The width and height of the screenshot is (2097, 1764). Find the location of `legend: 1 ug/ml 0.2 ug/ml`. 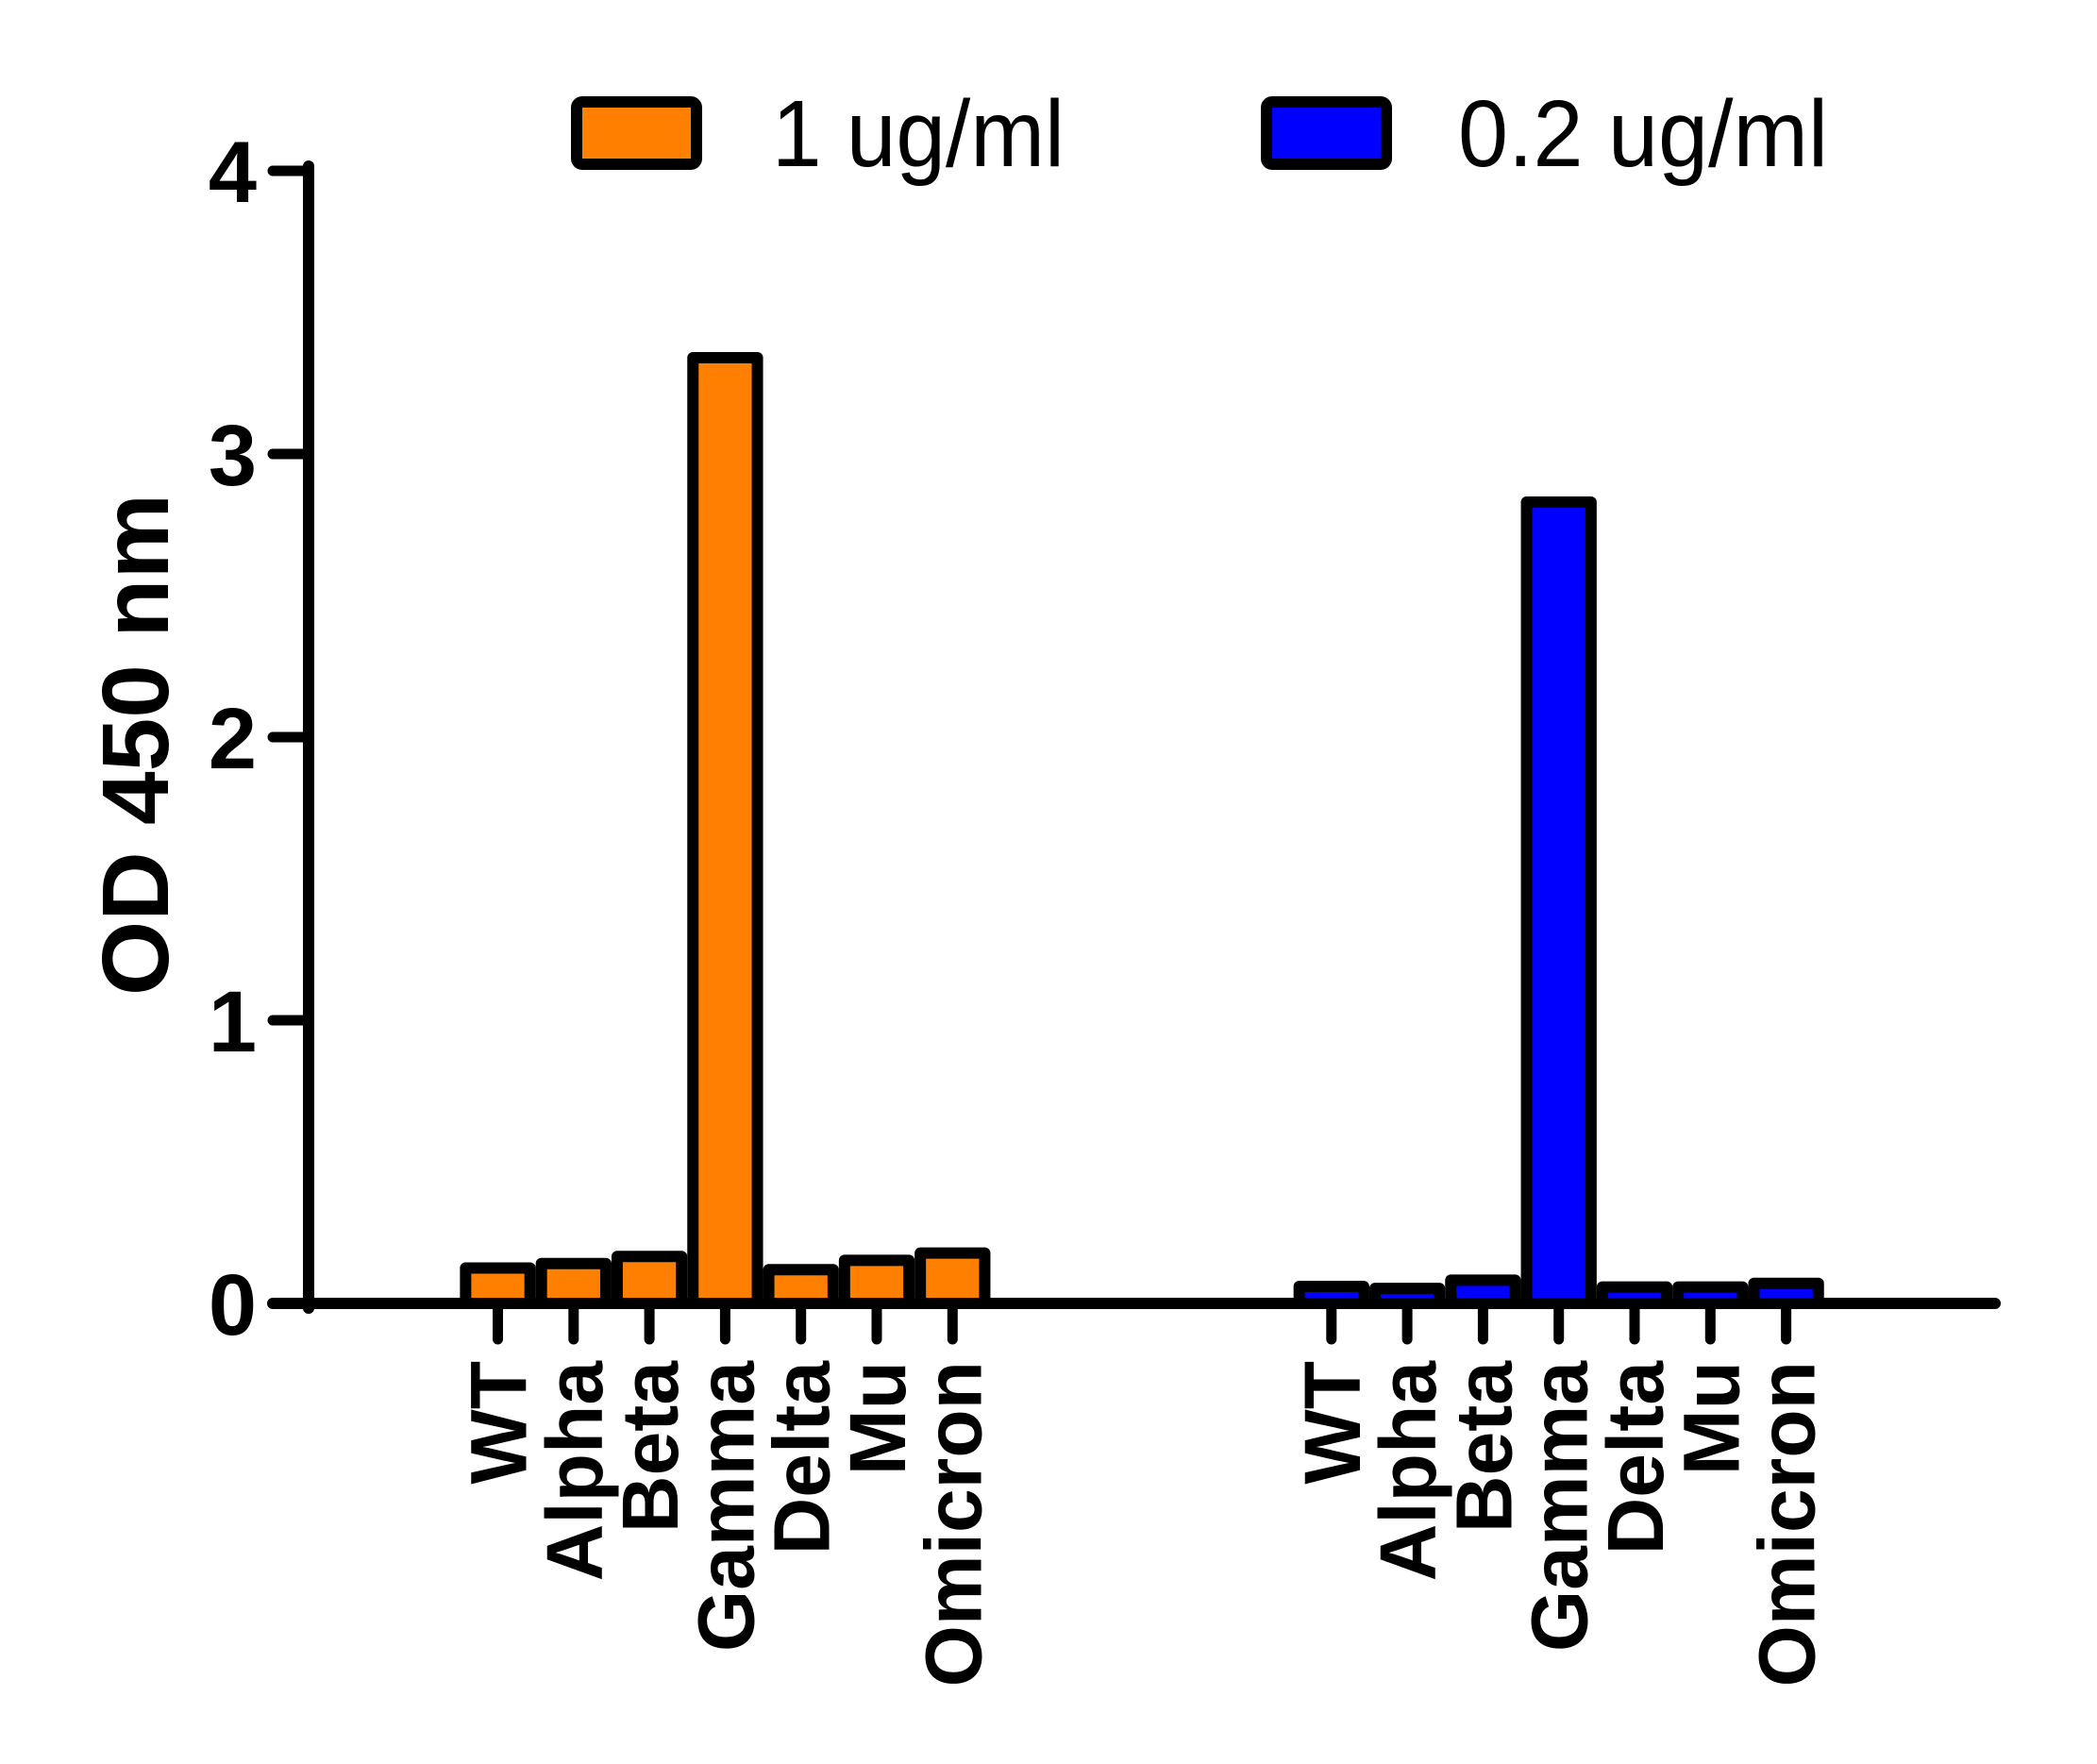

legend: 1 ug/ml 0.2 ug/ml is located at coordinates (1199, 134).